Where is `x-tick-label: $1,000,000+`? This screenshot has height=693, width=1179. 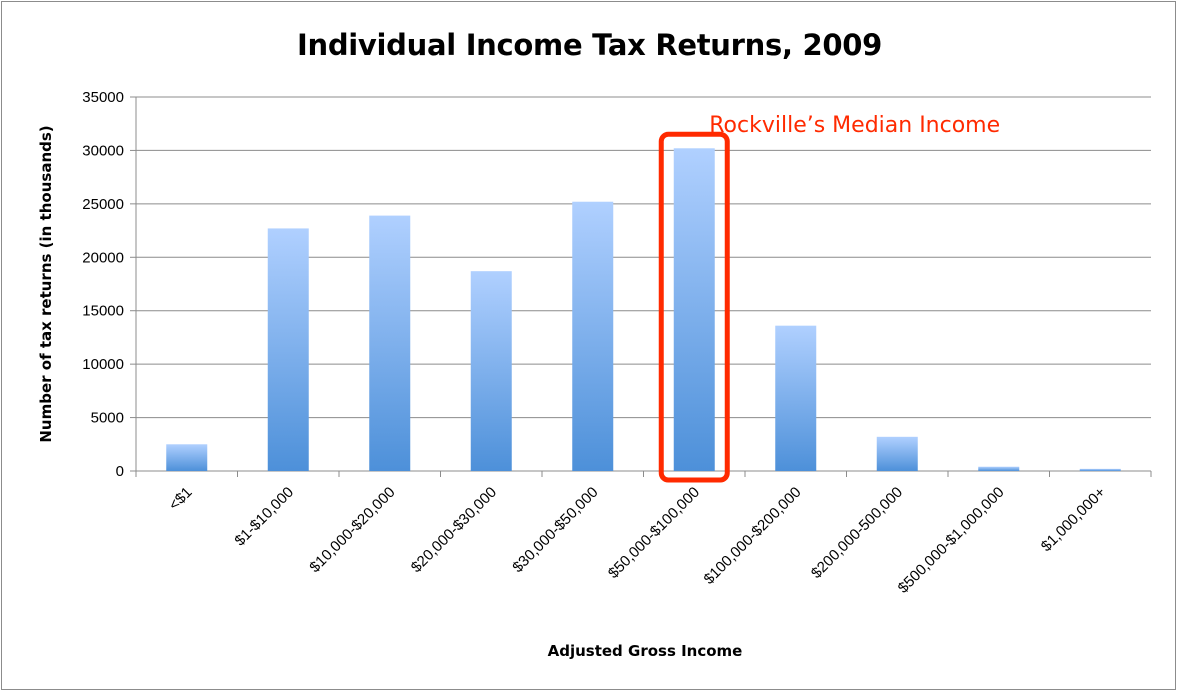 x-tick-label: $1,000,000+ is located at coordinates (1073, 519).